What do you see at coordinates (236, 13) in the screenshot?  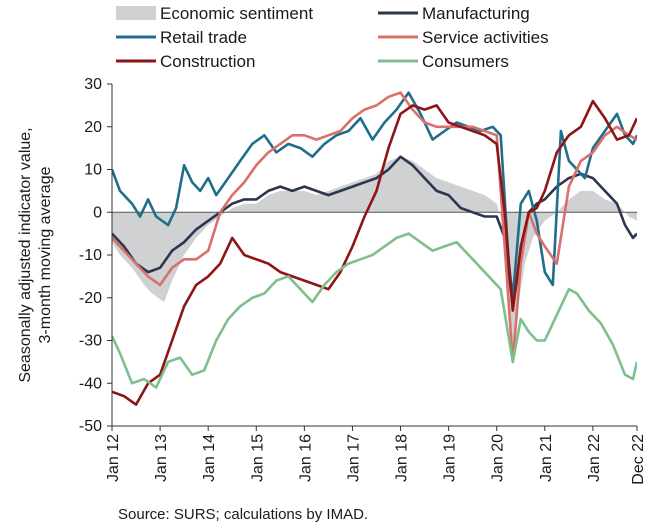 I see `legend-label: Economic sentiment` at bounding box center [236, 13].